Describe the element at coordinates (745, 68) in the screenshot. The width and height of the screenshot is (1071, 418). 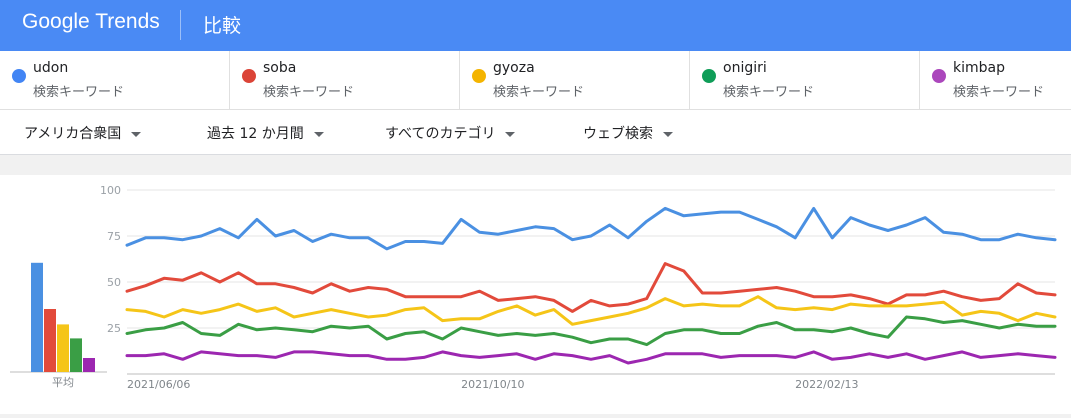
I see `term-name: onigiri` at that location.